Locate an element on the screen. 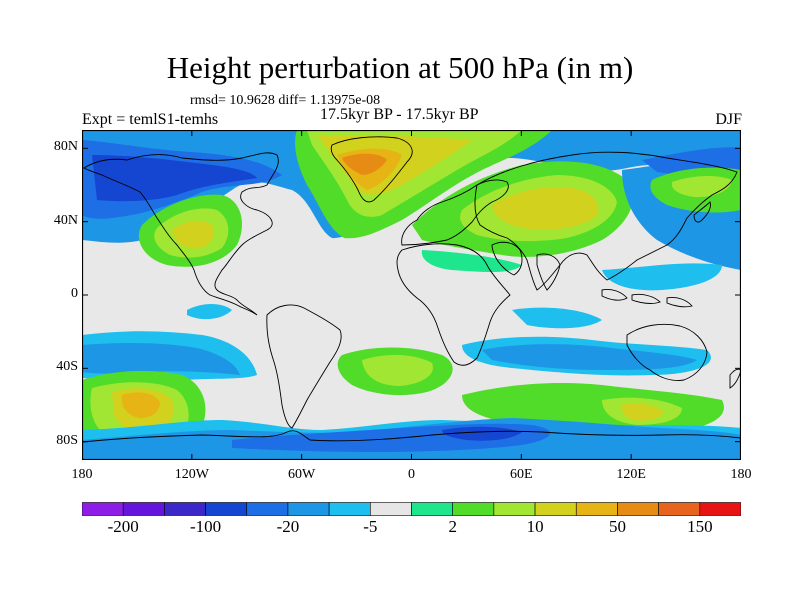  map-title: Height perturbation at 500 hPa (in m) is located at coordinates (400, 67).